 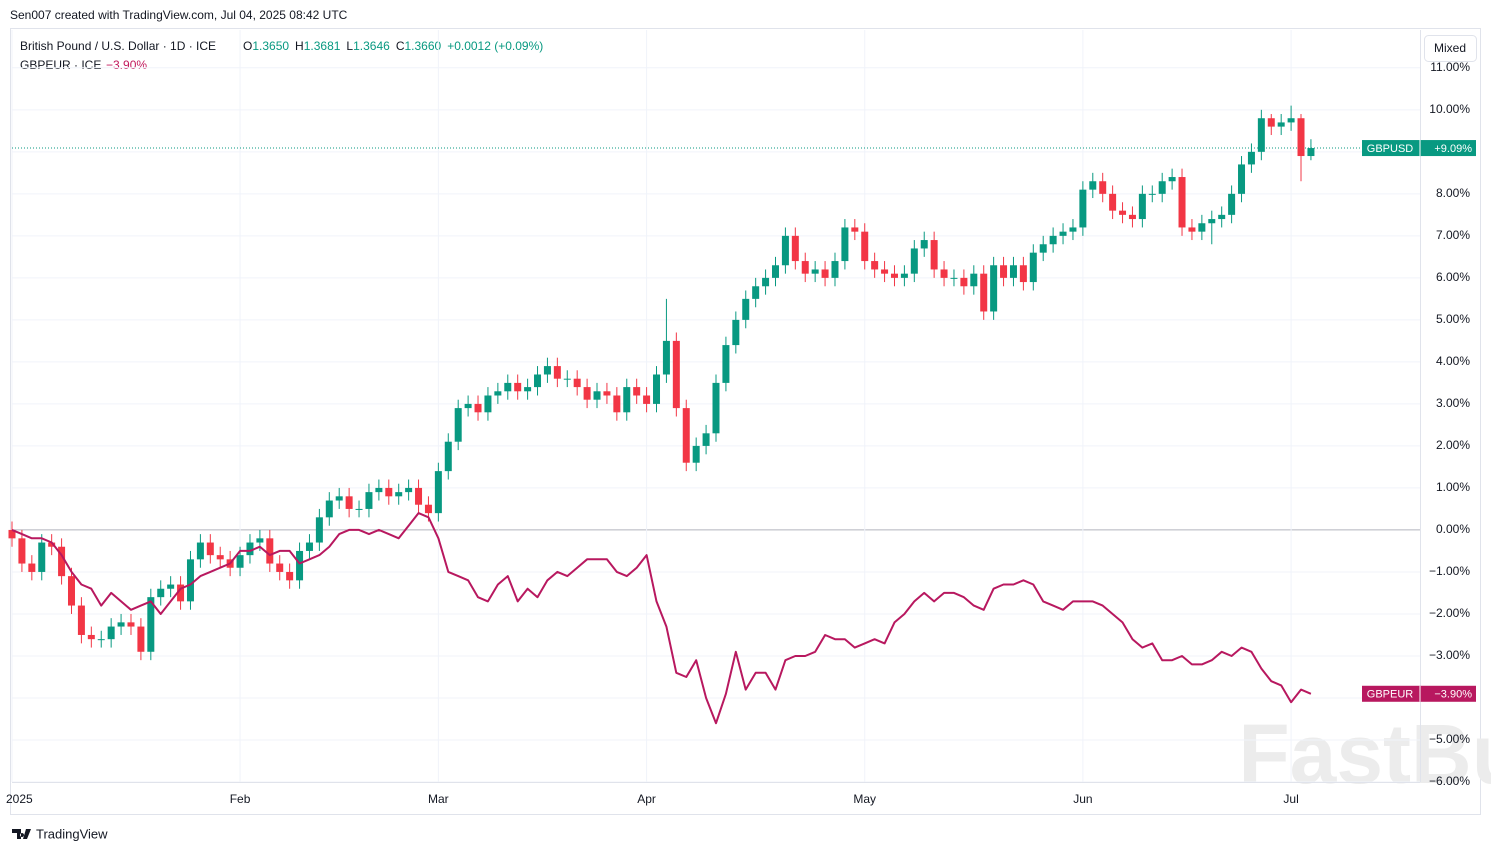 I want to click on price-tag-name: GBPUSD, so click(x=1390, y=149).